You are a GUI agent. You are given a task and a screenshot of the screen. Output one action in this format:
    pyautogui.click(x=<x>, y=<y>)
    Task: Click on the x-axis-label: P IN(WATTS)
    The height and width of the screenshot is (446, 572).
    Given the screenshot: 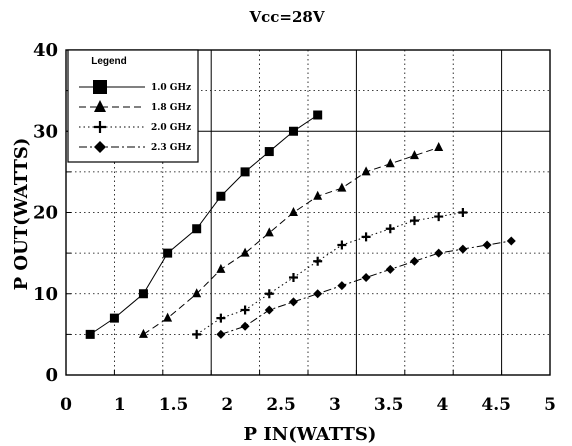 What is the action you would take?
    pyautogui.click(x=310, y=434)
    